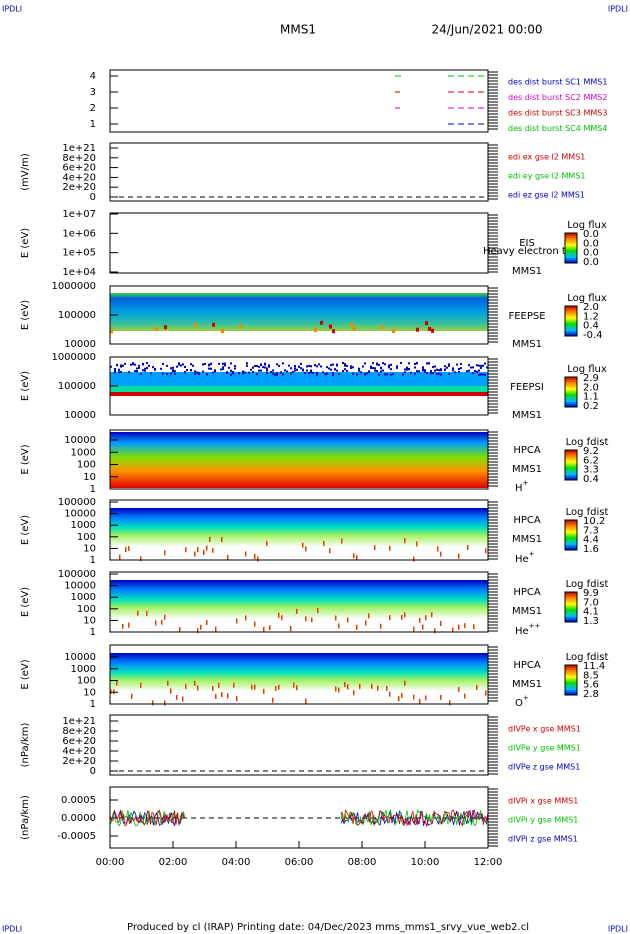 Image resolution: width=630 pixels, height=934 pixels. I want to click on colorbar-label: -0.4, so click(593, 335).